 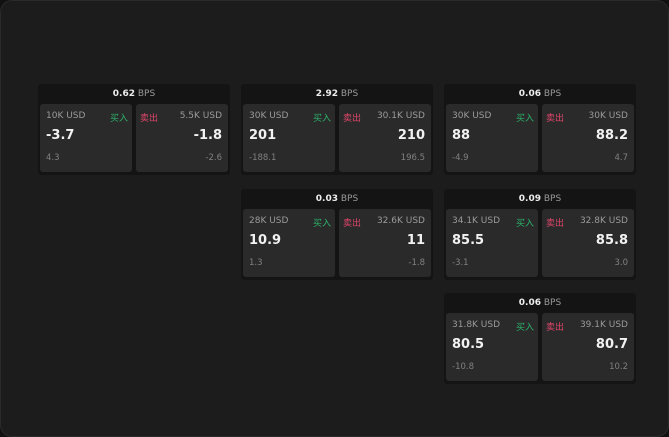 I want to click on buy-panel: 10K USD 买入 -3.7 4.3, so click(x=86, y=138).